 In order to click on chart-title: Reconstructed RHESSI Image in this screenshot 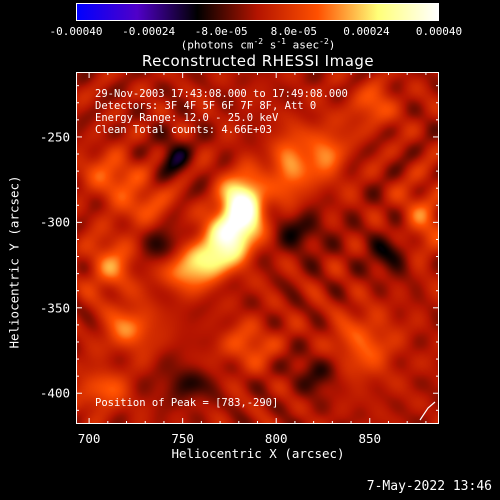, I will do `click(258, 61)`.